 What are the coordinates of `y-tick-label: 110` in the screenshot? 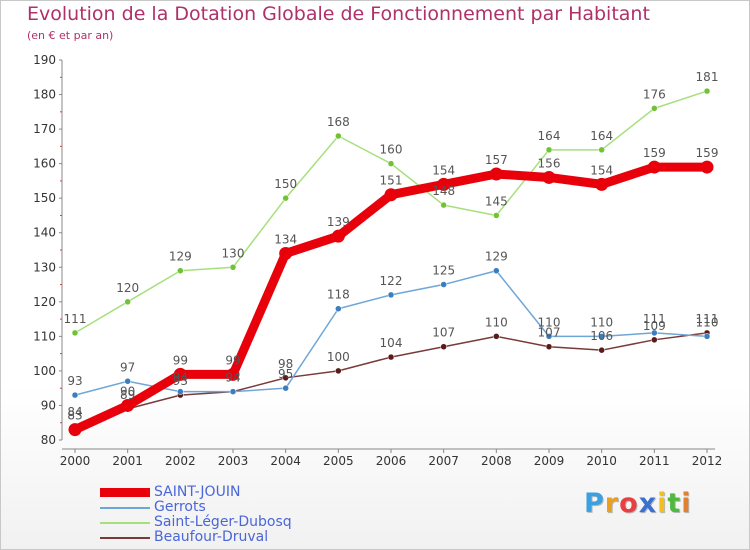 It's located at (44, 336).